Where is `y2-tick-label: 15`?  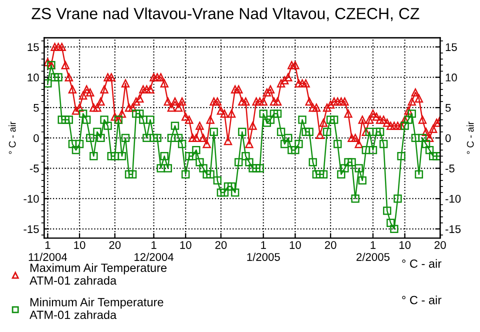
y2-tick-label: 15 is located at coordinates (451, 47).